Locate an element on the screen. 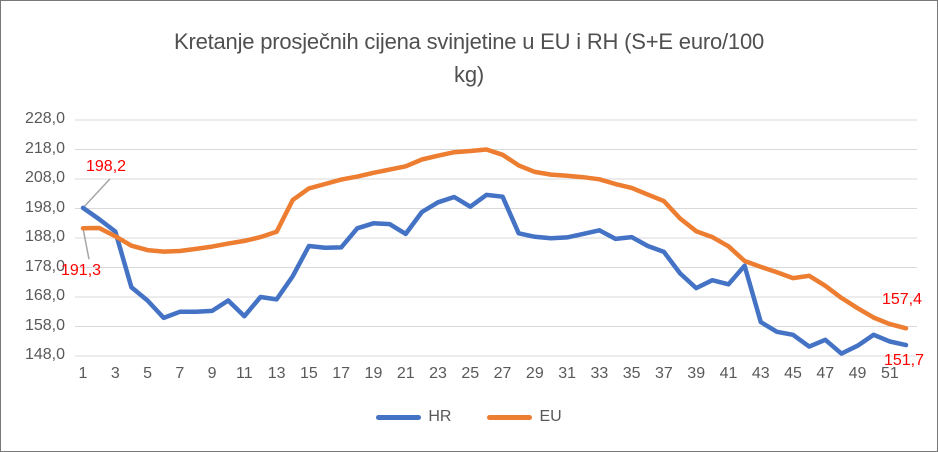 Image resolution: width=938 pixels, height=452 pixels. y-tick-label: 178,0 is located at coordinates (44, 266).